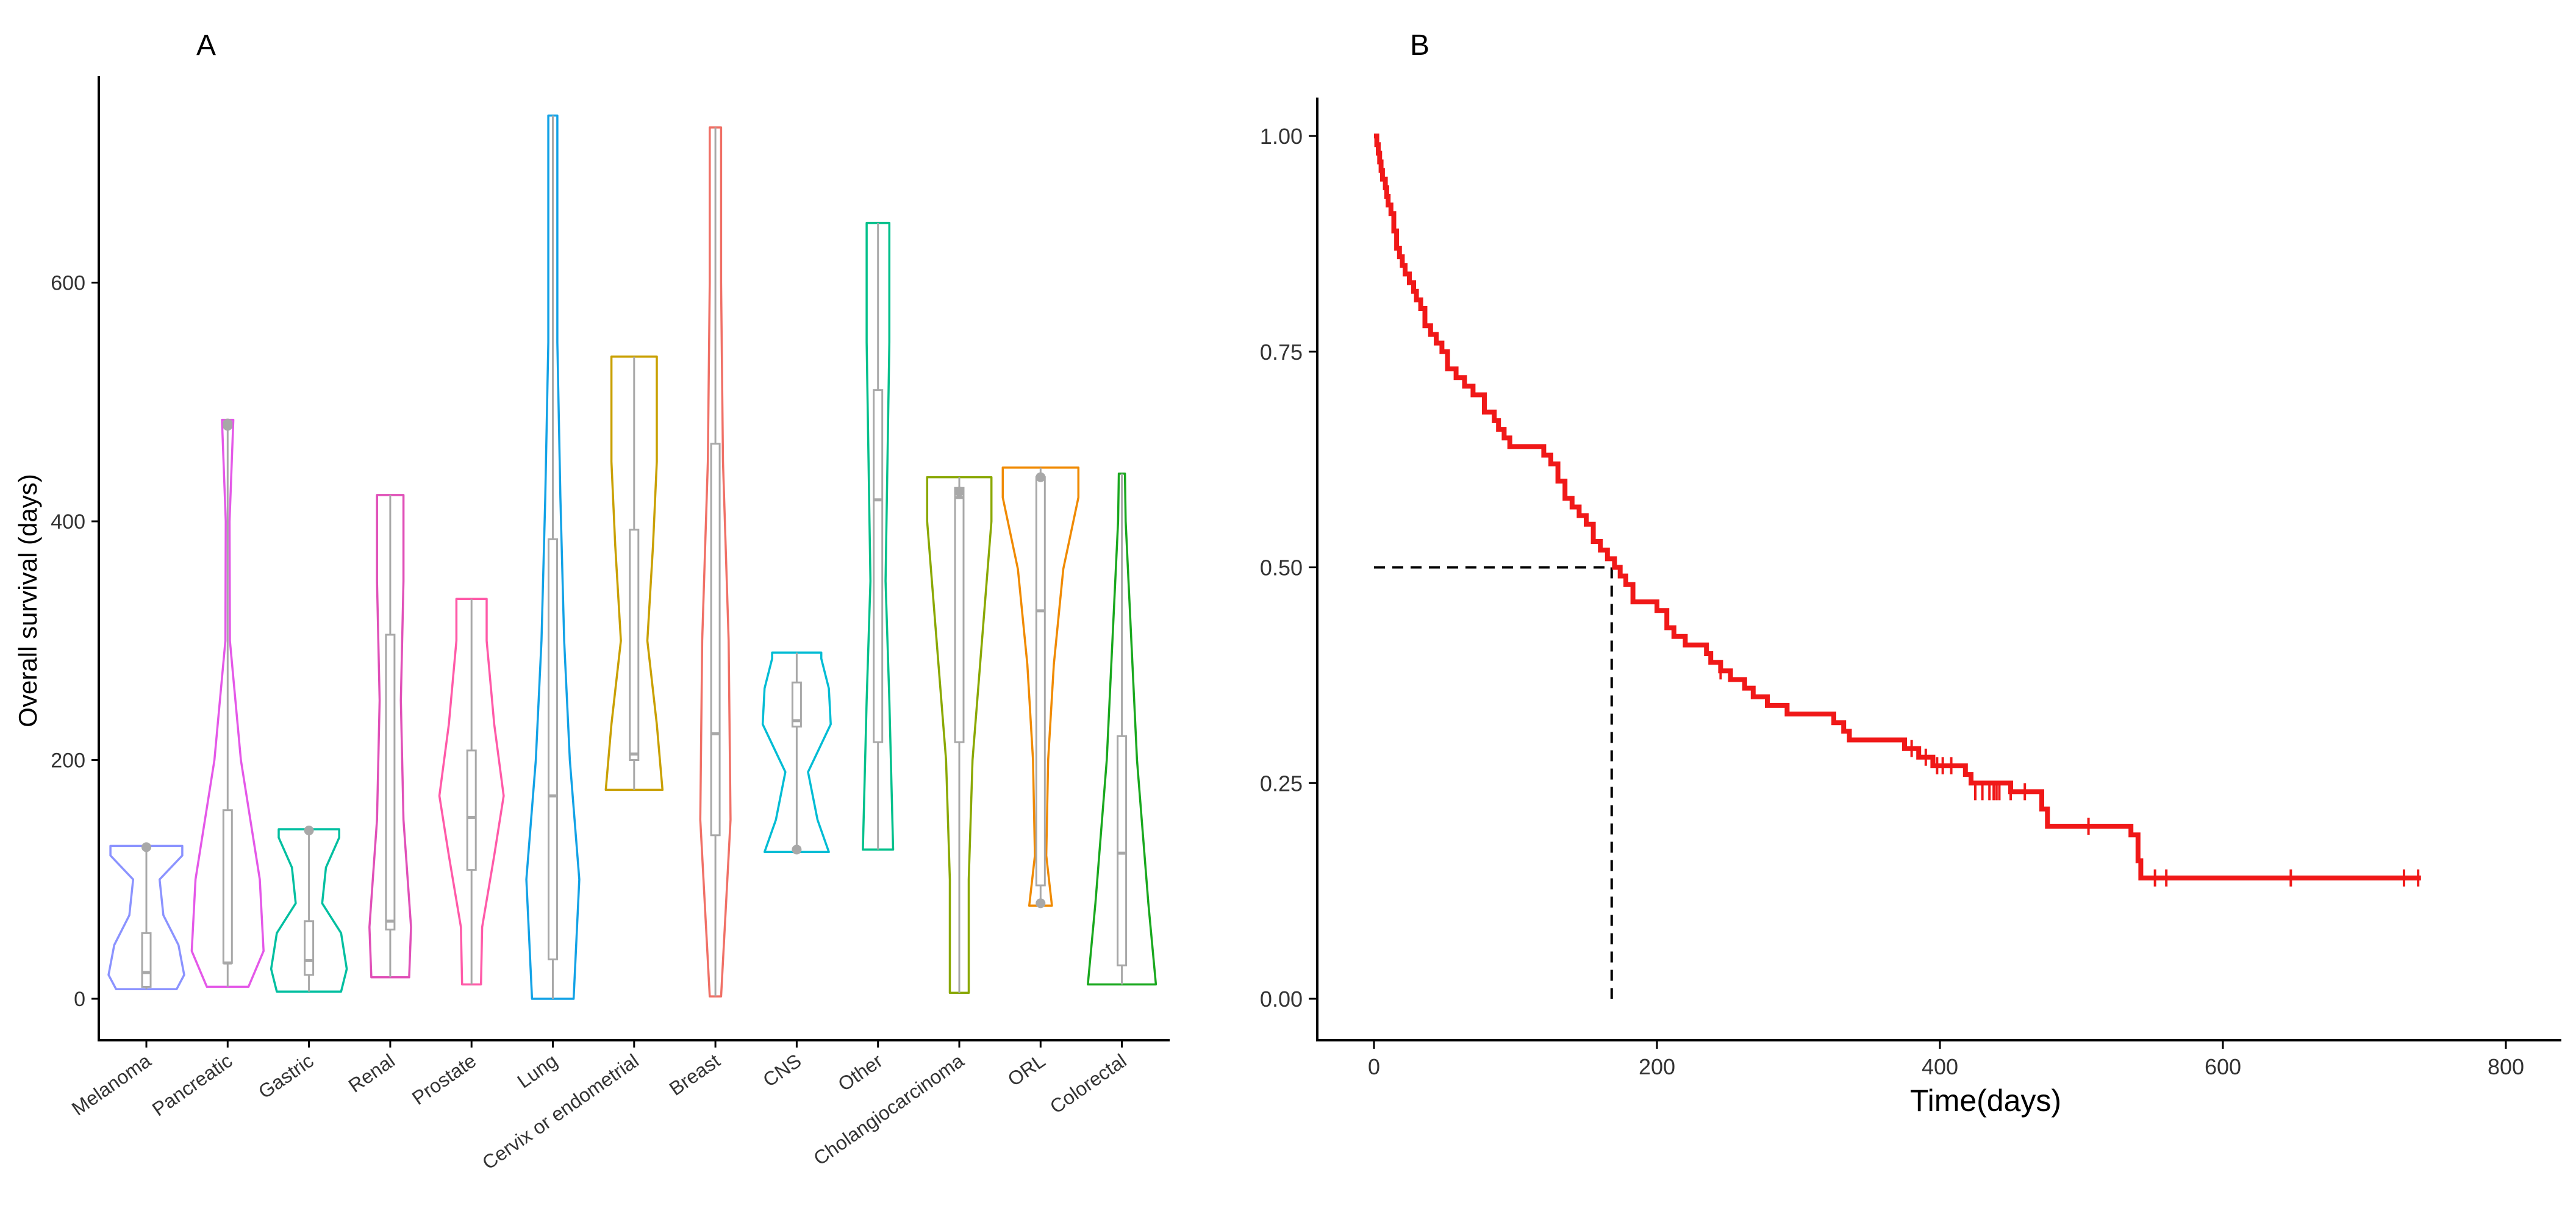 Image resolution: width=2576 pixels, height=1214 pixels. What do you see at coordinates (309, 910) in the screenshot?
I see `violin-gastric` at bounding box center [309, 910].